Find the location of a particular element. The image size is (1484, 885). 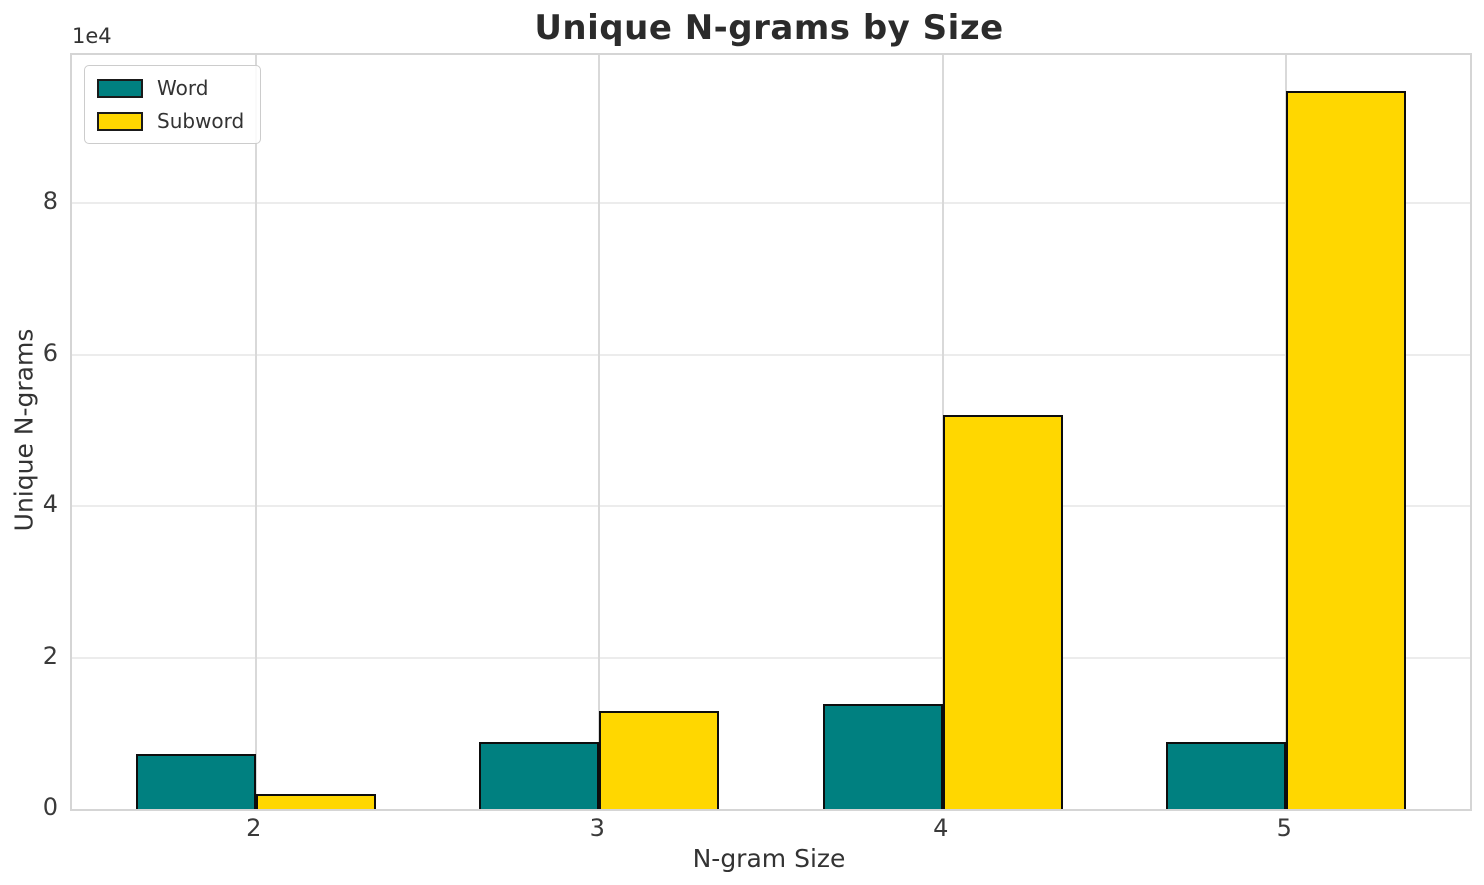

y-tick-label: 6 is located at coordinates (50, 352).